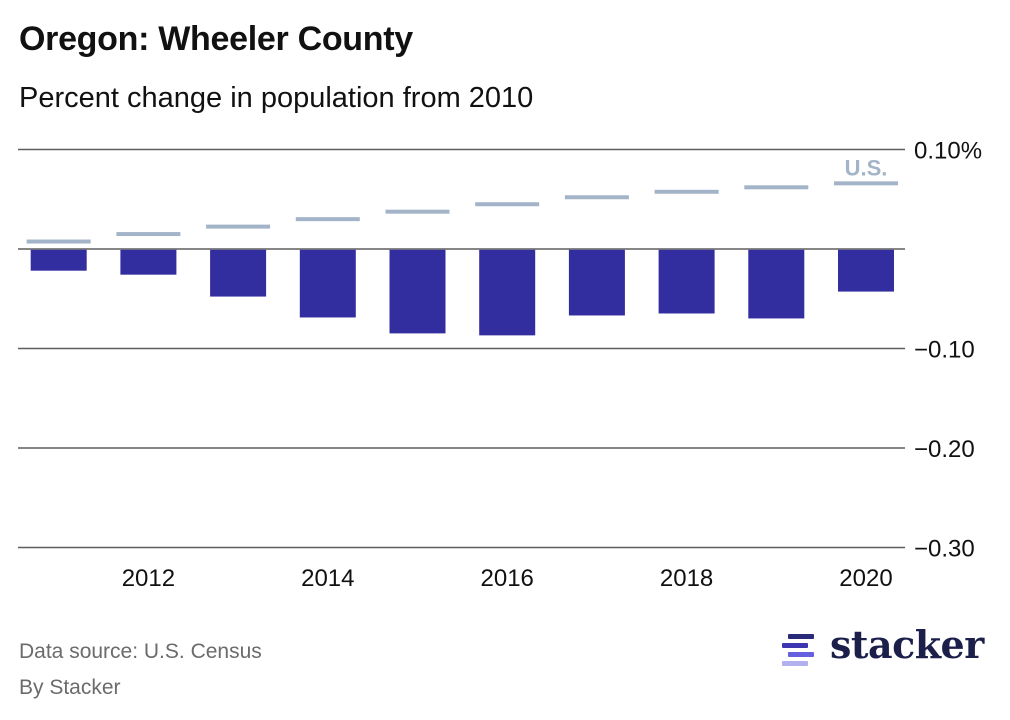  I want to click on x-tick-label: 2014, so click(327, 578).